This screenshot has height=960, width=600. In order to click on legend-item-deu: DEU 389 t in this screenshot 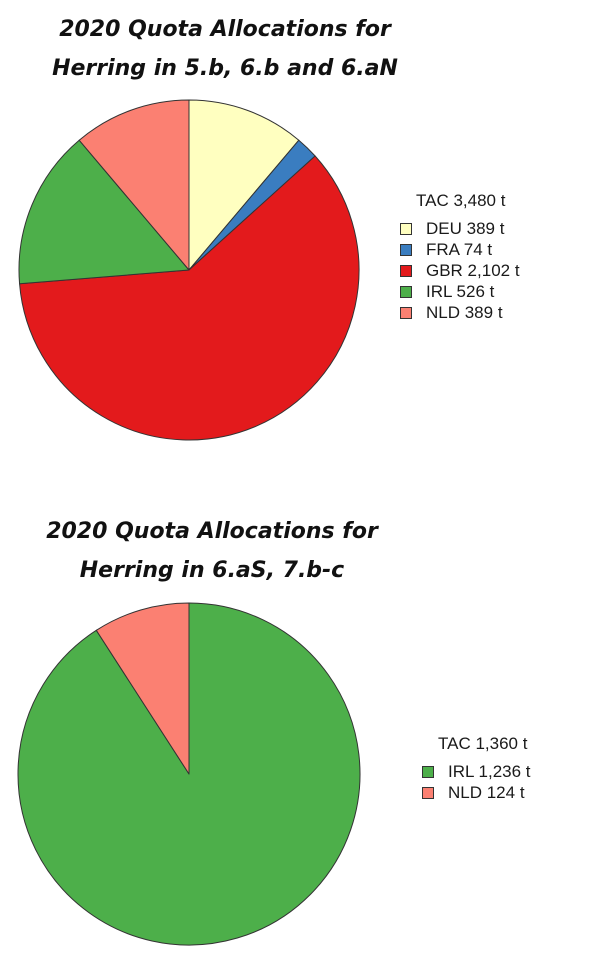, I will do `click(460, 228)`.